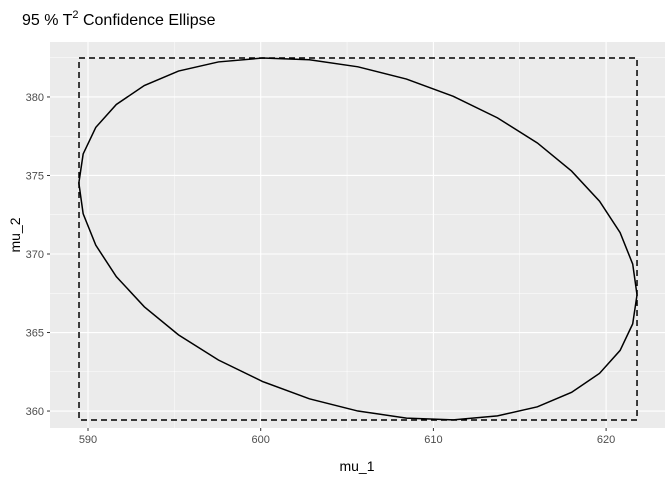  Describe the element at coordinates (88, 440) in the screenshot. I see `x-tick-label: 590` at that location.